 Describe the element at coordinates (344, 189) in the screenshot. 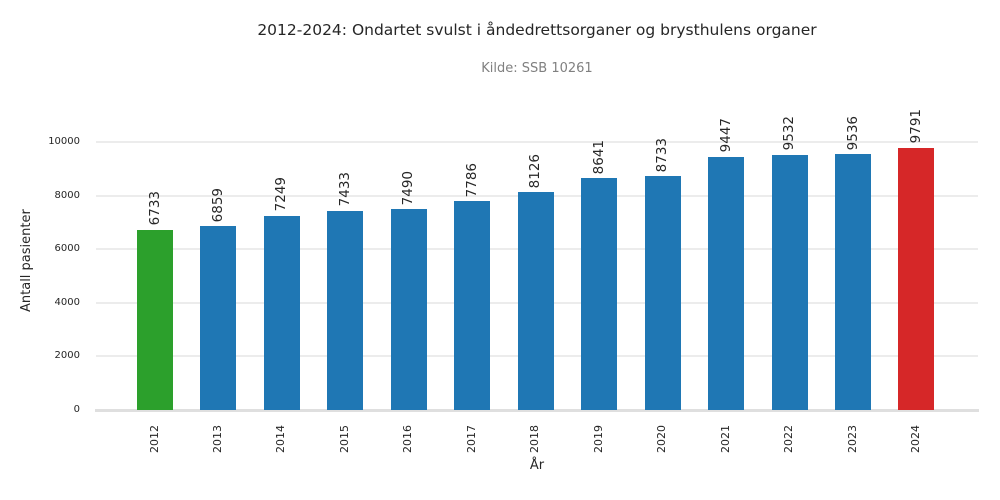

I see `bar-value-label: 7433` at that location.